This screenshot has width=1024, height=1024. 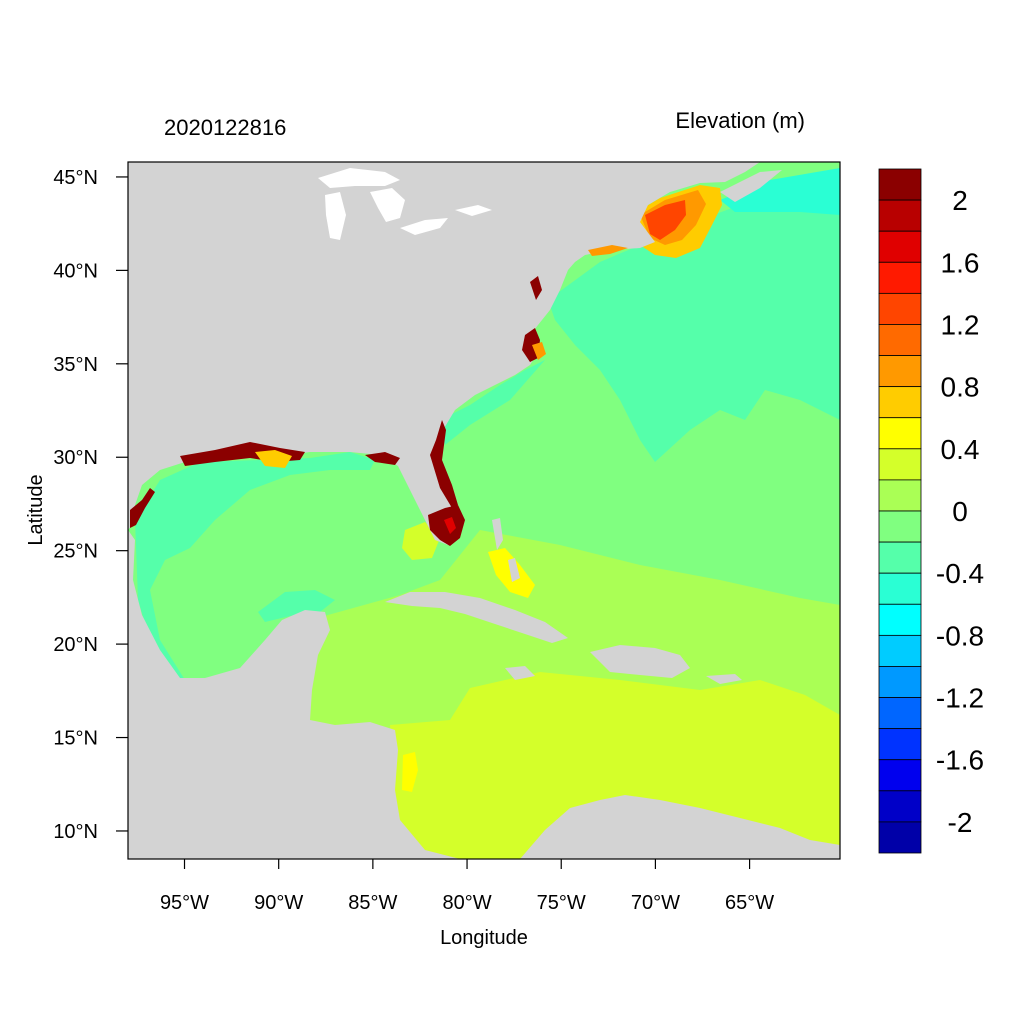 I want to click on puerto-rico-land, so click(x=724, y=679).